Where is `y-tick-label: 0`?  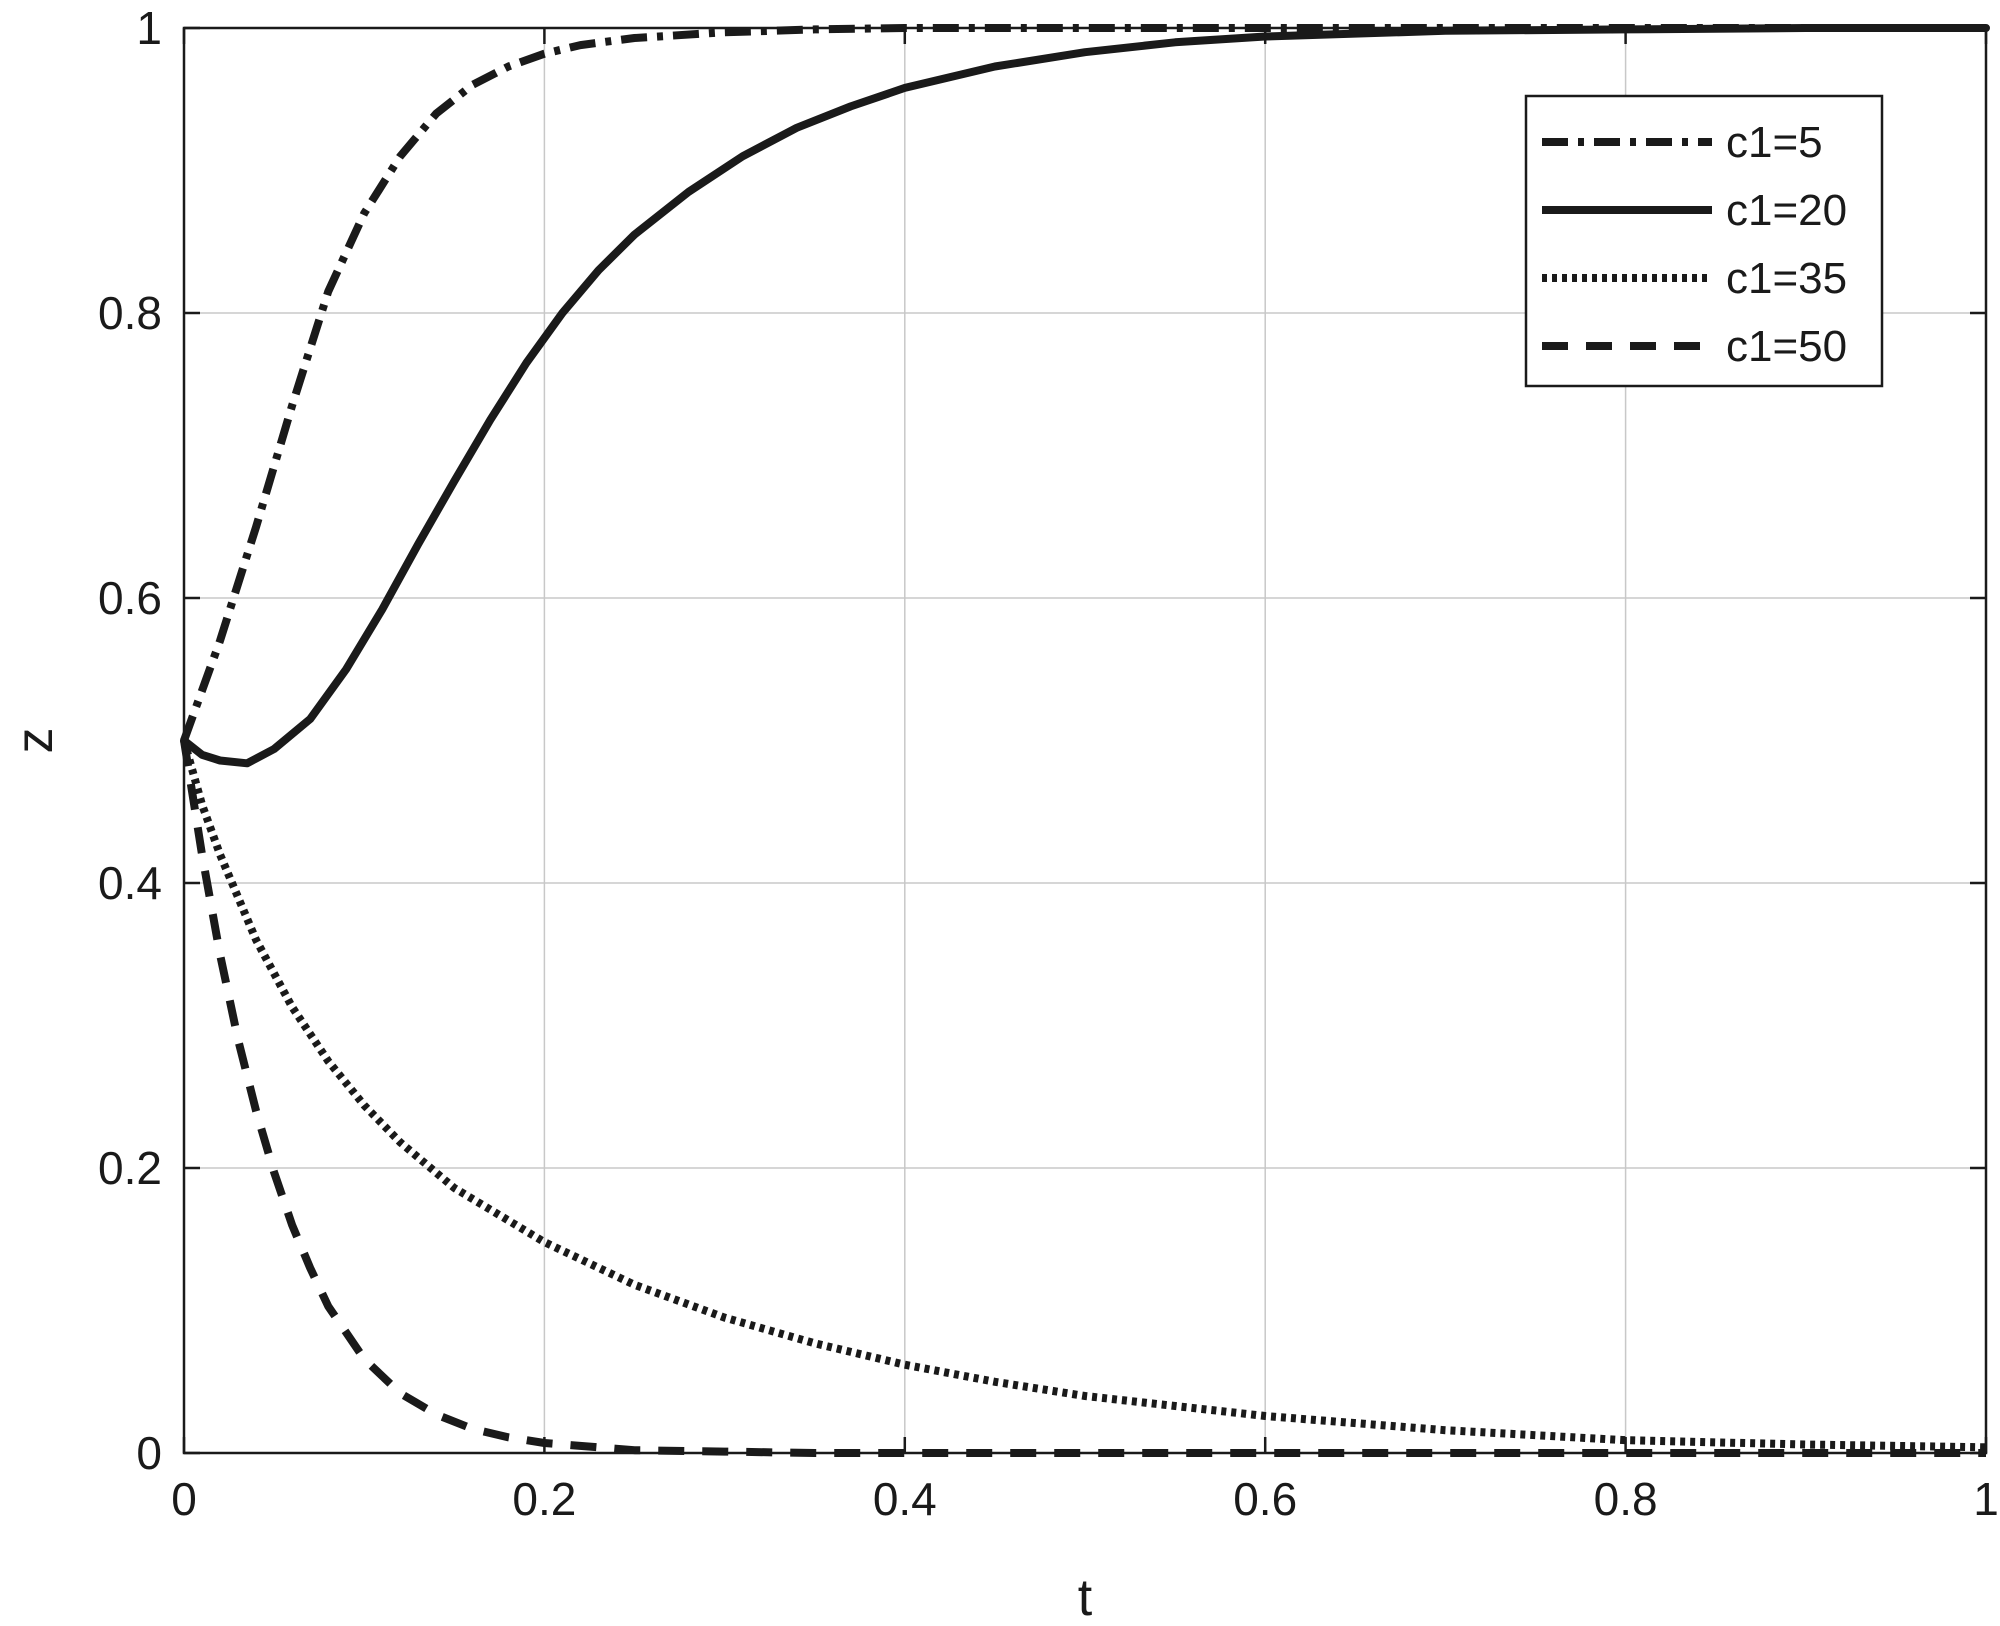
y-tick-label: 0 is located at coordinates (149, 1453).